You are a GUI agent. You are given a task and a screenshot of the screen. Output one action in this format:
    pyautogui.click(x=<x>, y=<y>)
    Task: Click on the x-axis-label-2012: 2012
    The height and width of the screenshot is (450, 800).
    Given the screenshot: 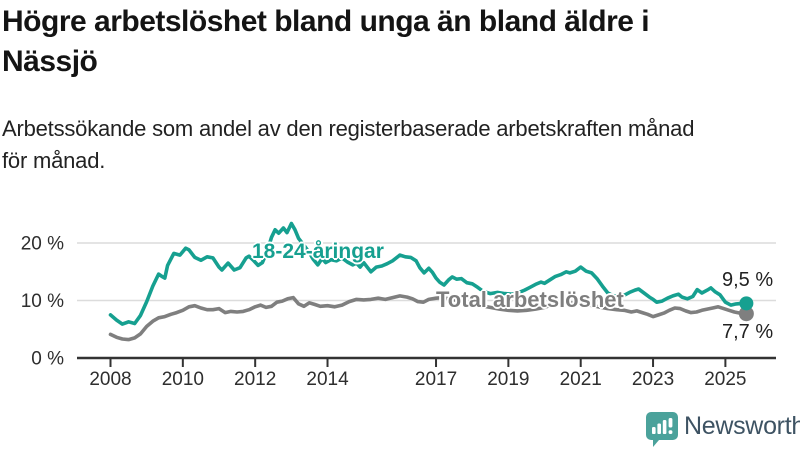 What is the action you would take?
    pyautogui.click(x=255, y=379)
    